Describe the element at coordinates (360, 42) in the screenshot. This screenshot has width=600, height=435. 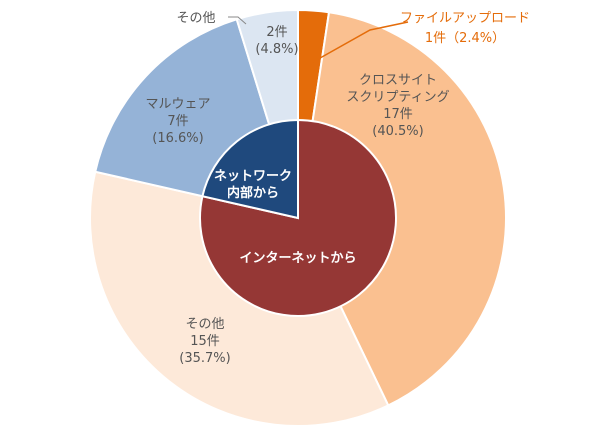
I see `leader-line-file-upload` at that location.